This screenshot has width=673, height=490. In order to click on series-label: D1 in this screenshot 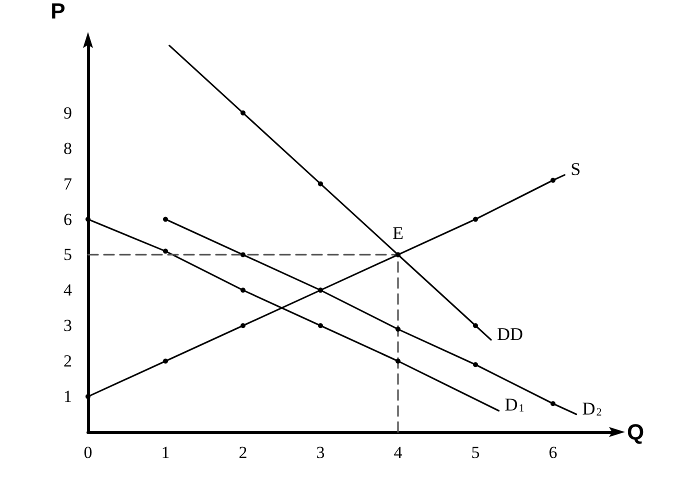, I will do `click(514, 404)`.